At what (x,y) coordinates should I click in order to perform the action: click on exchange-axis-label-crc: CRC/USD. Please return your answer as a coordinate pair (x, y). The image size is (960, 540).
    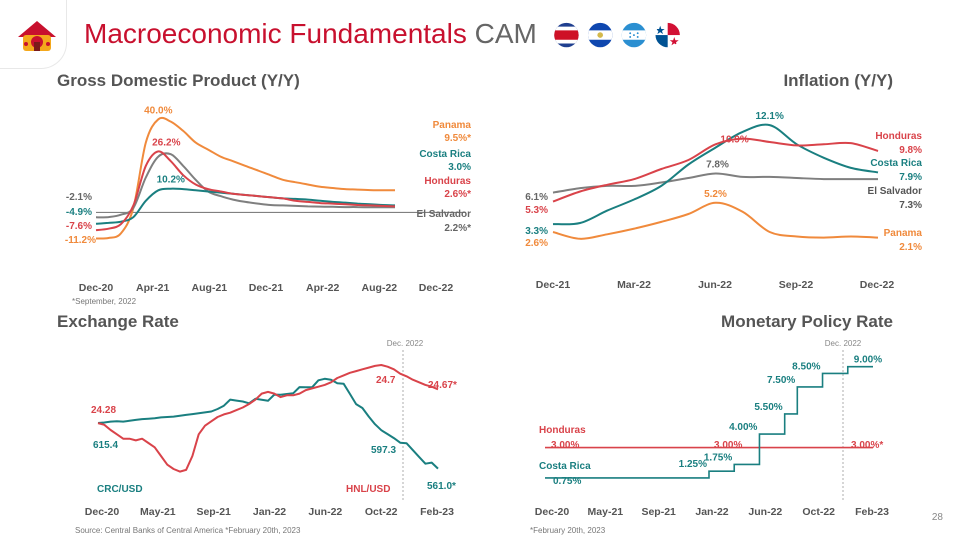
    Looking at the image, I should click on (120, 489).